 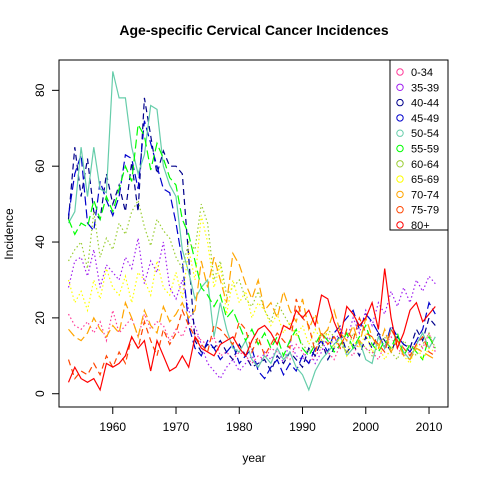 What do you see at coordinates (425, 119) in the screenshot?
I see `legend-label: 45-49` at bounding box center [425, 119].